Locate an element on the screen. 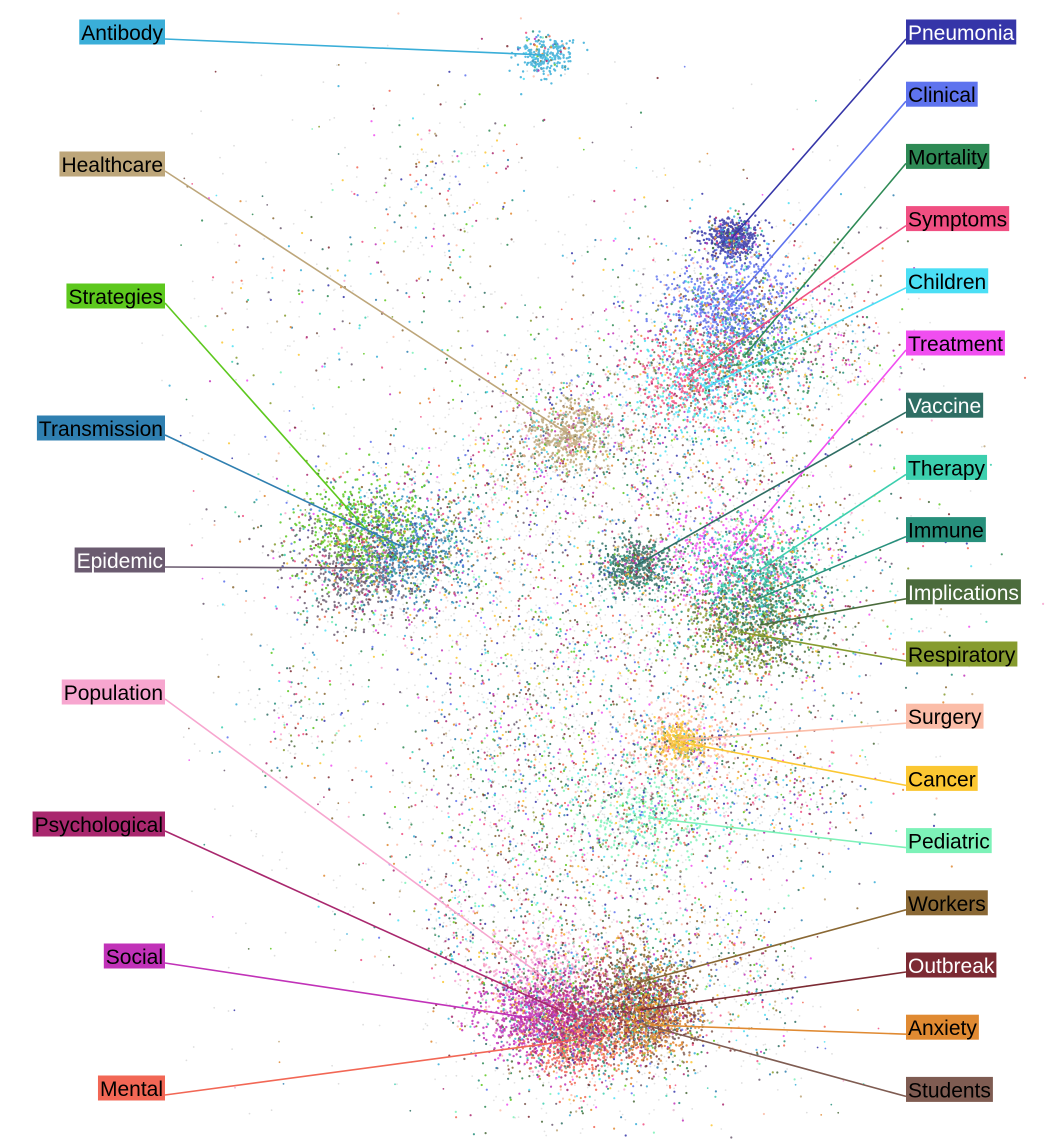  cluster-label-text: Pneumonia is located at coordinates (961, 33).